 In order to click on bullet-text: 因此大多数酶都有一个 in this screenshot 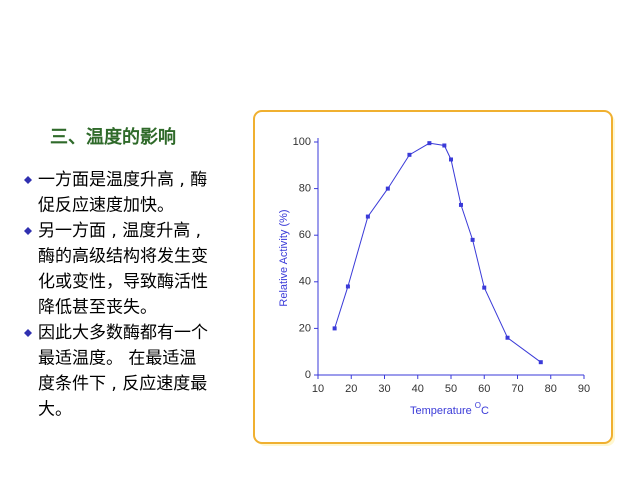, I will do `click(123, 333)`.